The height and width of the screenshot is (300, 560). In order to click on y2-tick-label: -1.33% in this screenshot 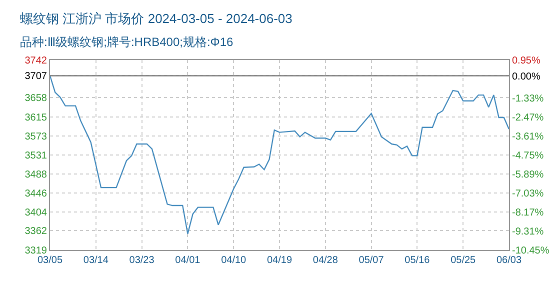, I will do `click(528, 99)`.